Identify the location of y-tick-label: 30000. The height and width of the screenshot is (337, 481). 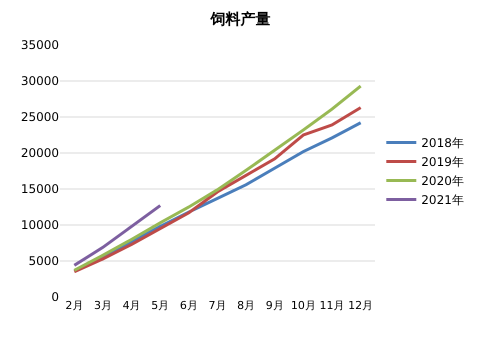
(39, 81).